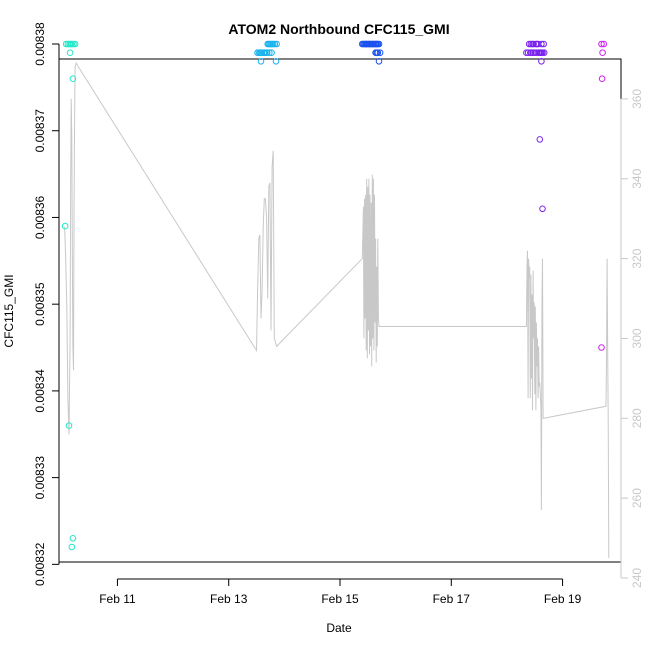 Image resolution: width=650 pixels, height=650 pixels. What do you see at coordinates (637, 418) in the screenshot?
I see `y2-tick-label-3: 280` at bounding box center [637, 418].